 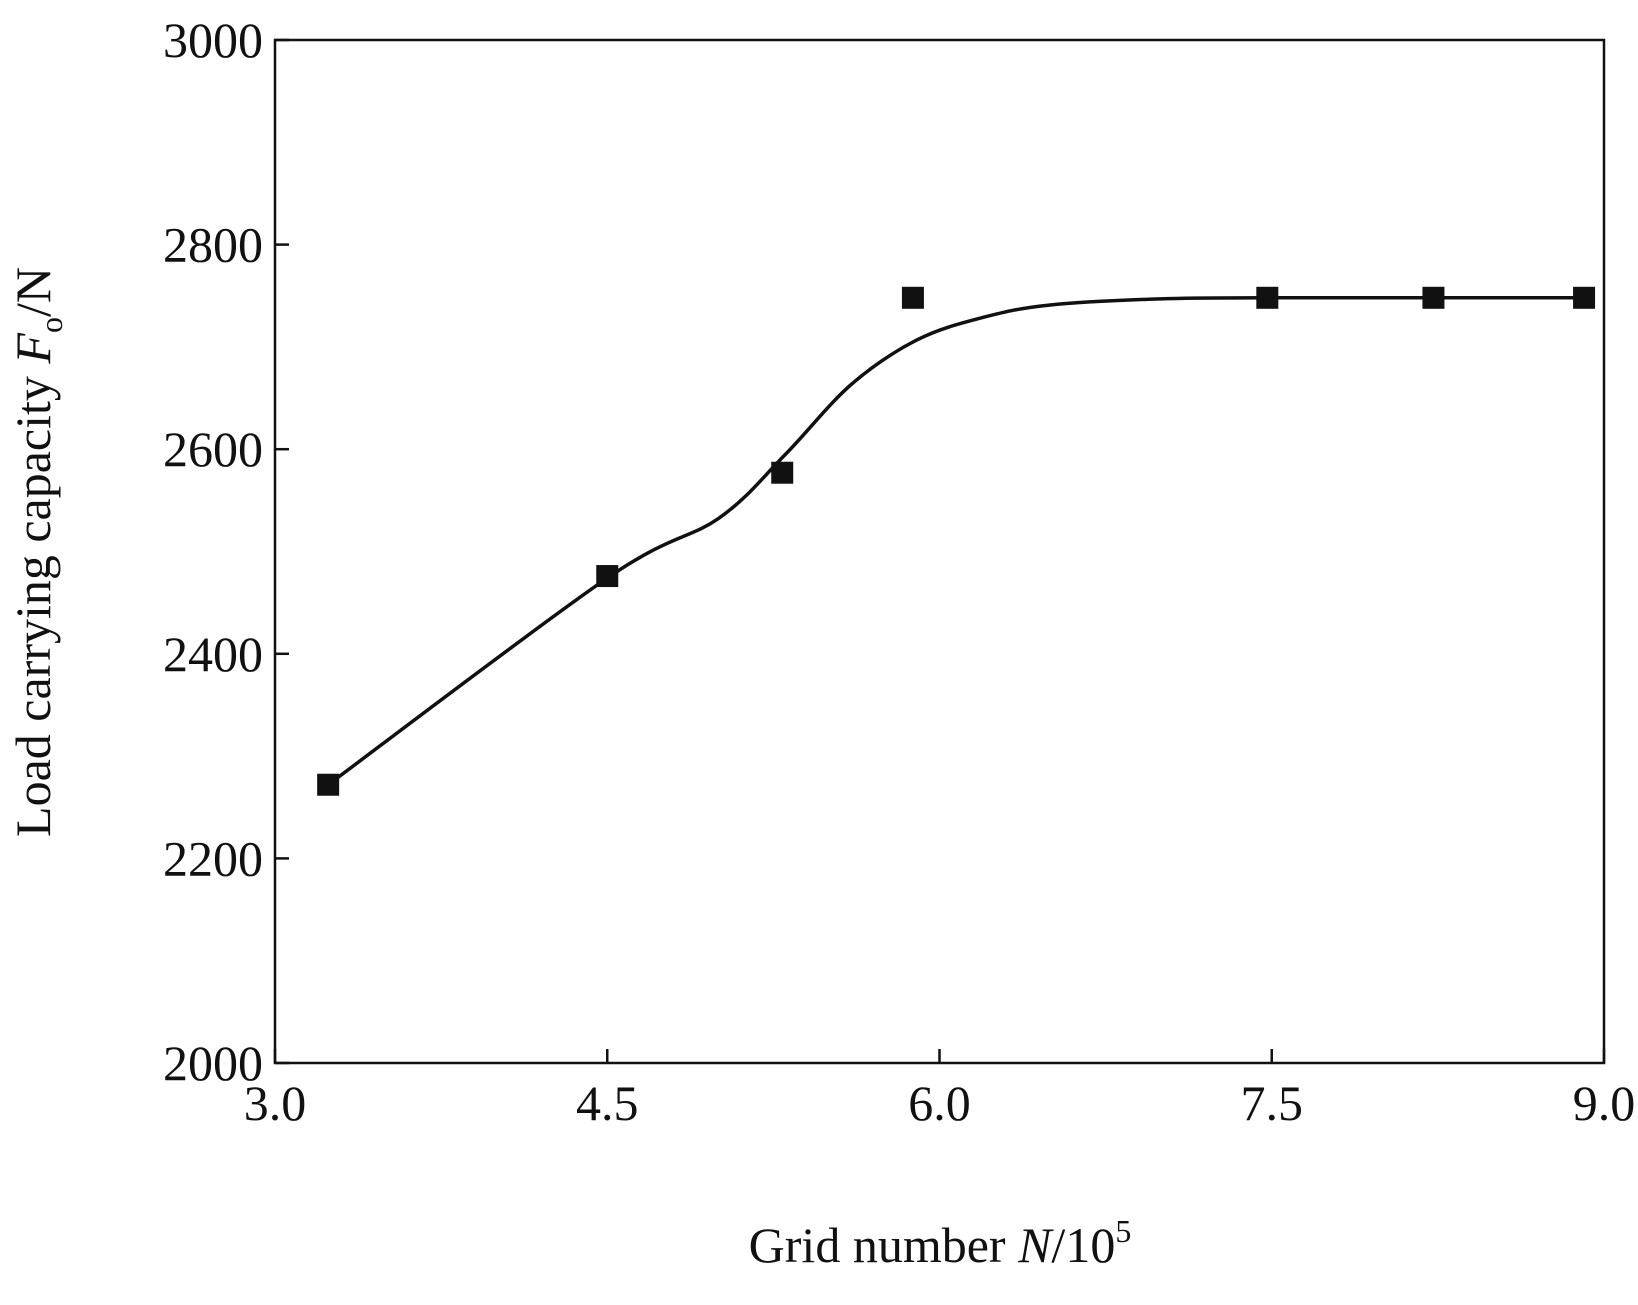 I want to click on x-label-superscript: 5, so click(x=1123, y=1231).